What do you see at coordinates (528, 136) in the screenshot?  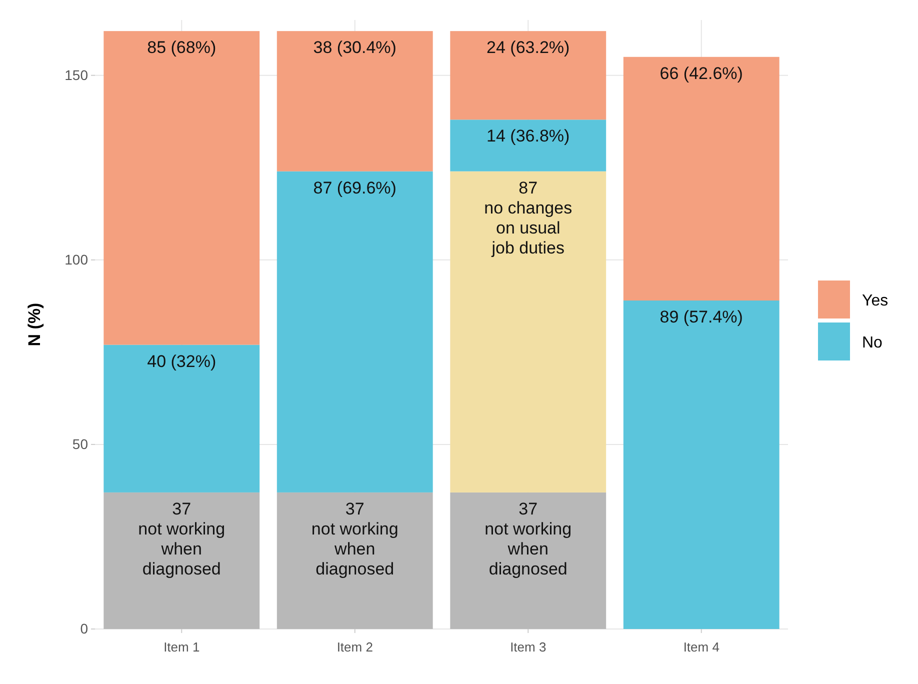 I see `data-label: 14 (36.8%)` at bounding box center [528, 136].